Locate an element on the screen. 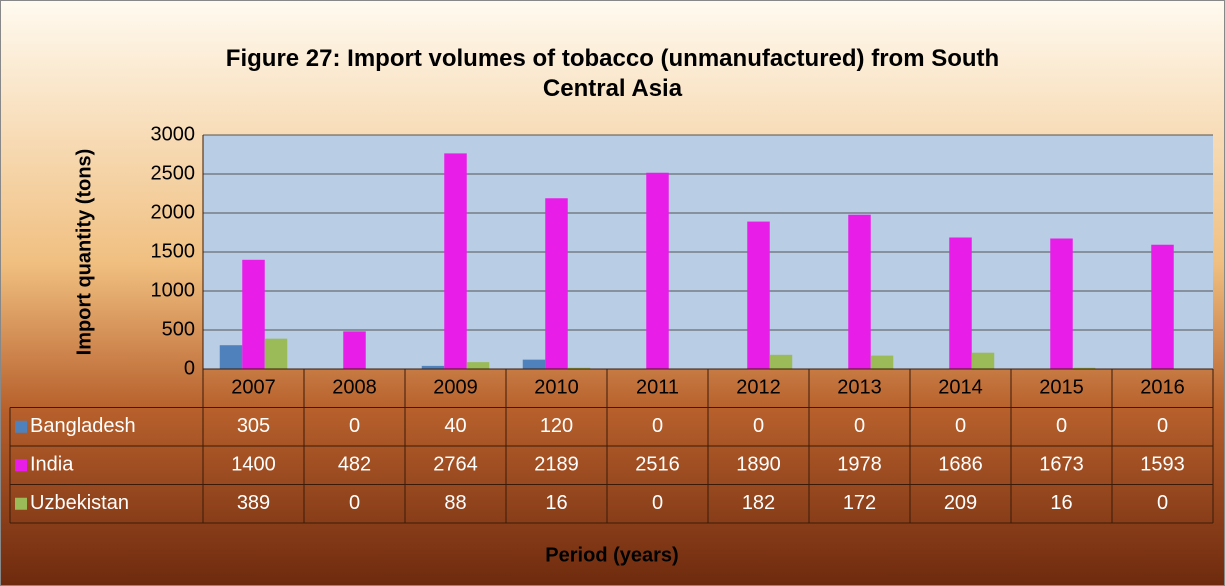 This screenshot has height=586, width=1225. table-value: 2764 is located at coordinates (455, 465).